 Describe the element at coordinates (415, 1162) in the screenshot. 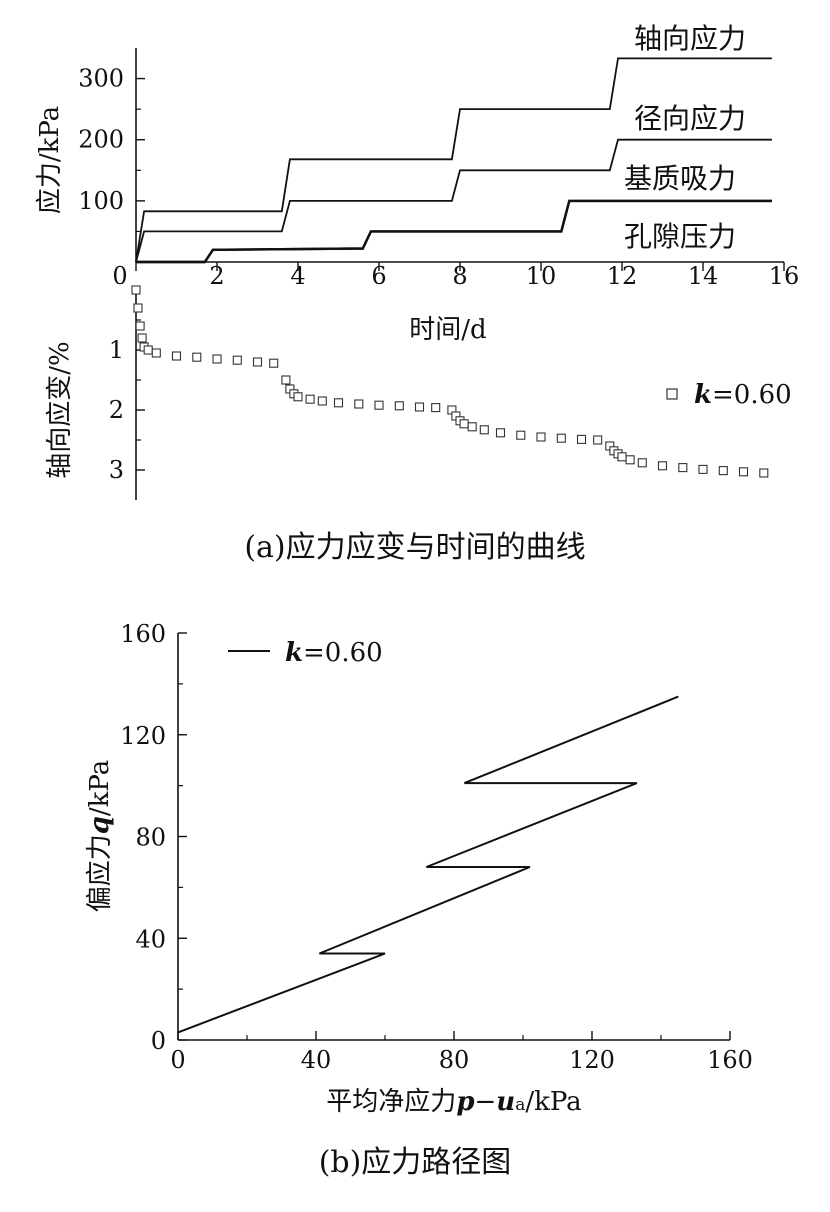

I see `caption-b: (b)应力路径图` at that location.